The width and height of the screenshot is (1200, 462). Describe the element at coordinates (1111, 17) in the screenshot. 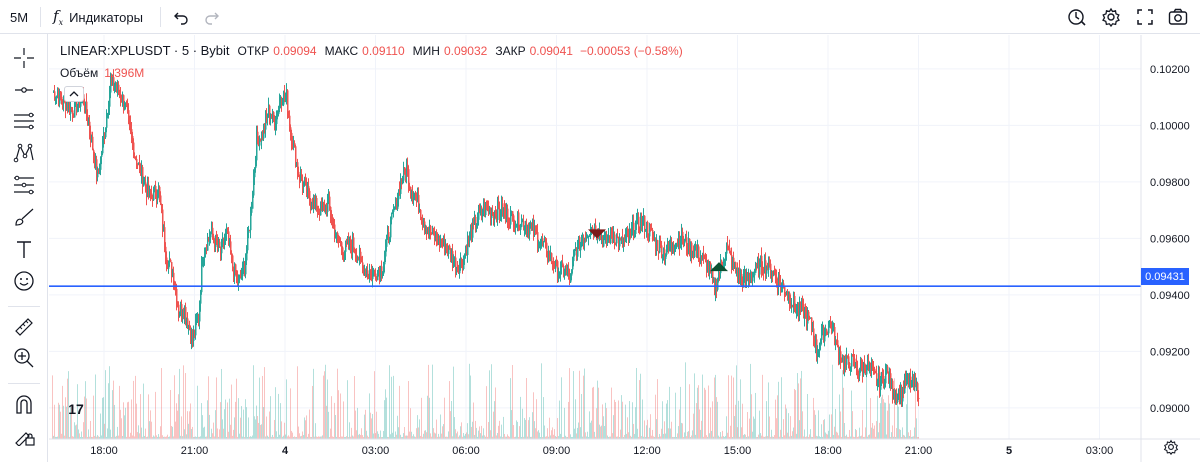

I see `chart-settings-button` at that location.